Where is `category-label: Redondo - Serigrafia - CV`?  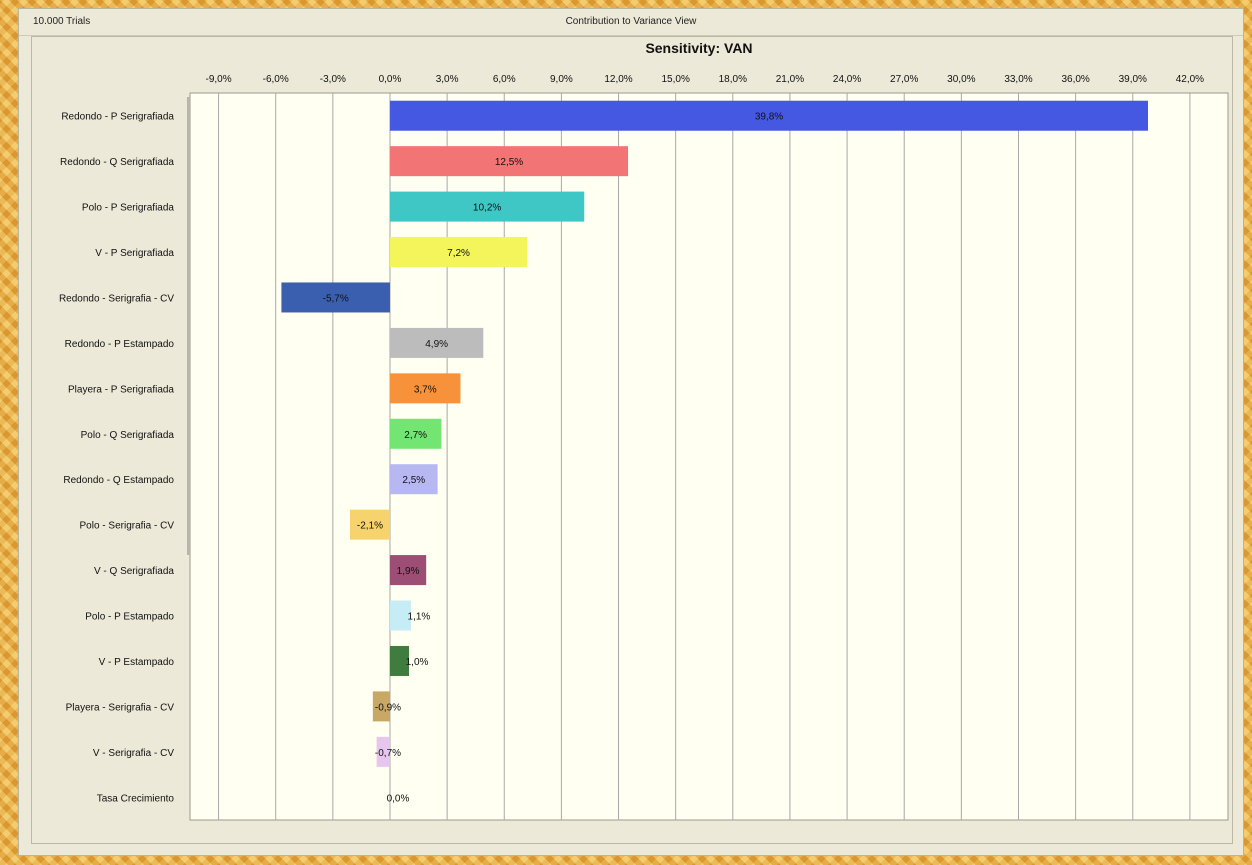
category-label: Redondo - Serigrafia - CV is located at coordinates (116, 298).